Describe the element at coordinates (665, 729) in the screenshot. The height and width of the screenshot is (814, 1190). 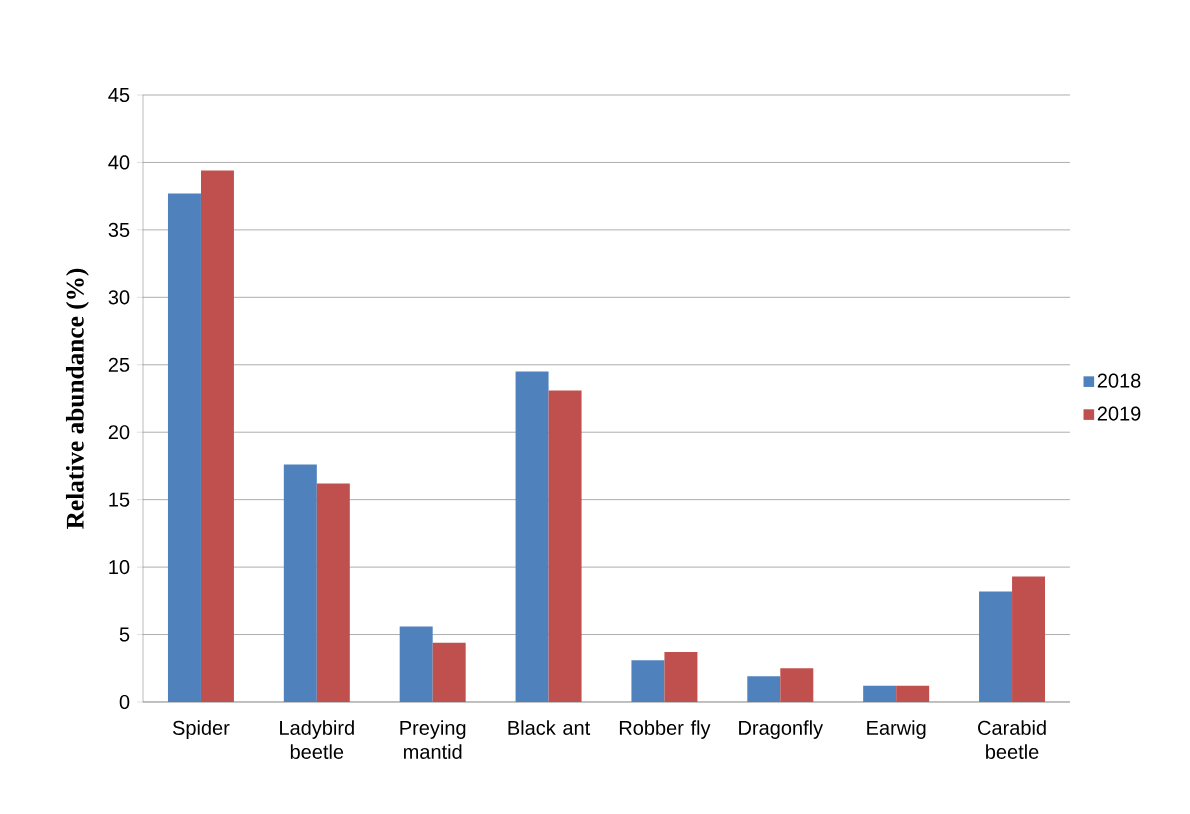
I see `x-tick-label: Robber fly` at that location.